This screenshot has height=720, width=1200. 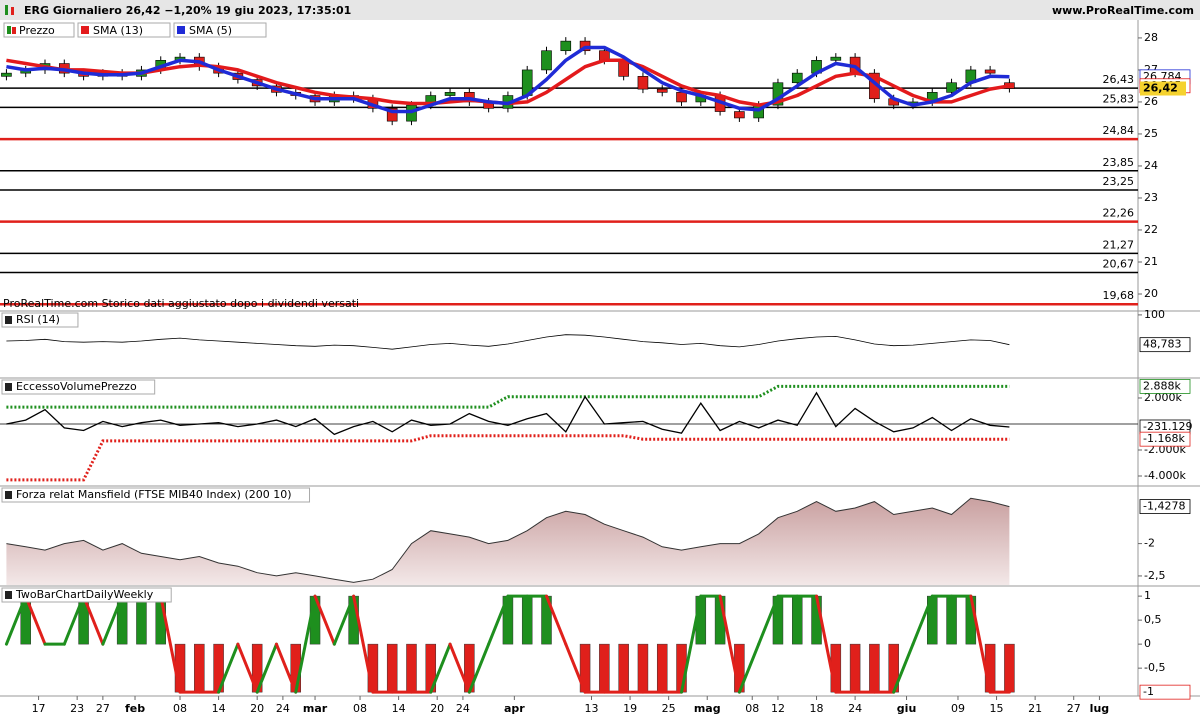 What do you see at coordinates (514, 708) in the screenshot?
I see `x-tick-label: apr` at bounding box center [514, 708].